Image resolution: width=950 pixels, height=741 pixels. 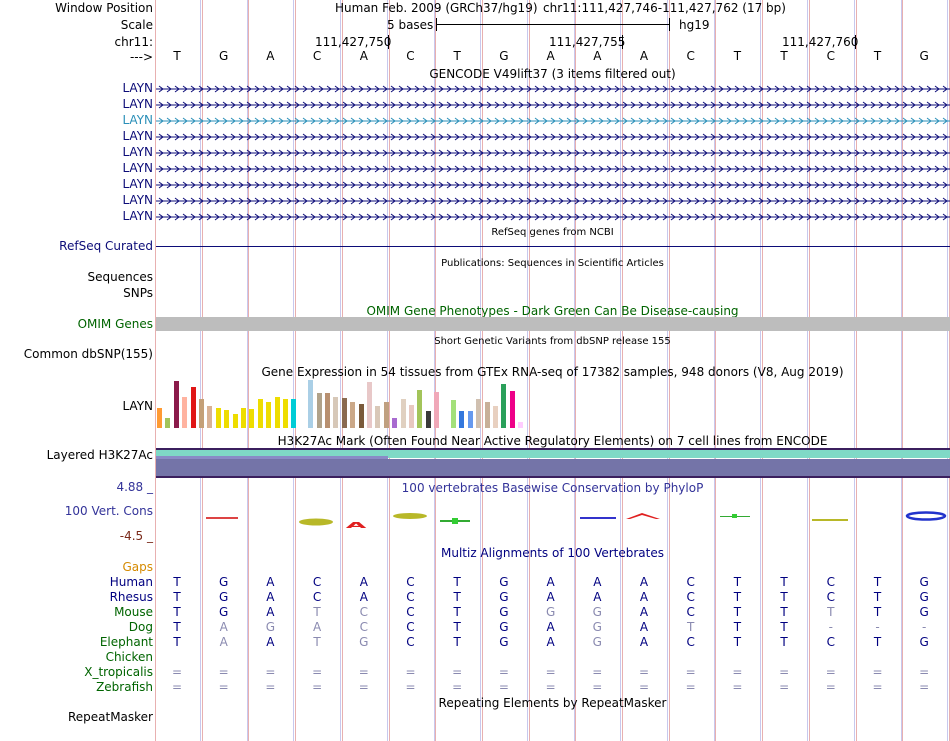 I want to click on species-label: Mouse, so click(x=133, y=612).